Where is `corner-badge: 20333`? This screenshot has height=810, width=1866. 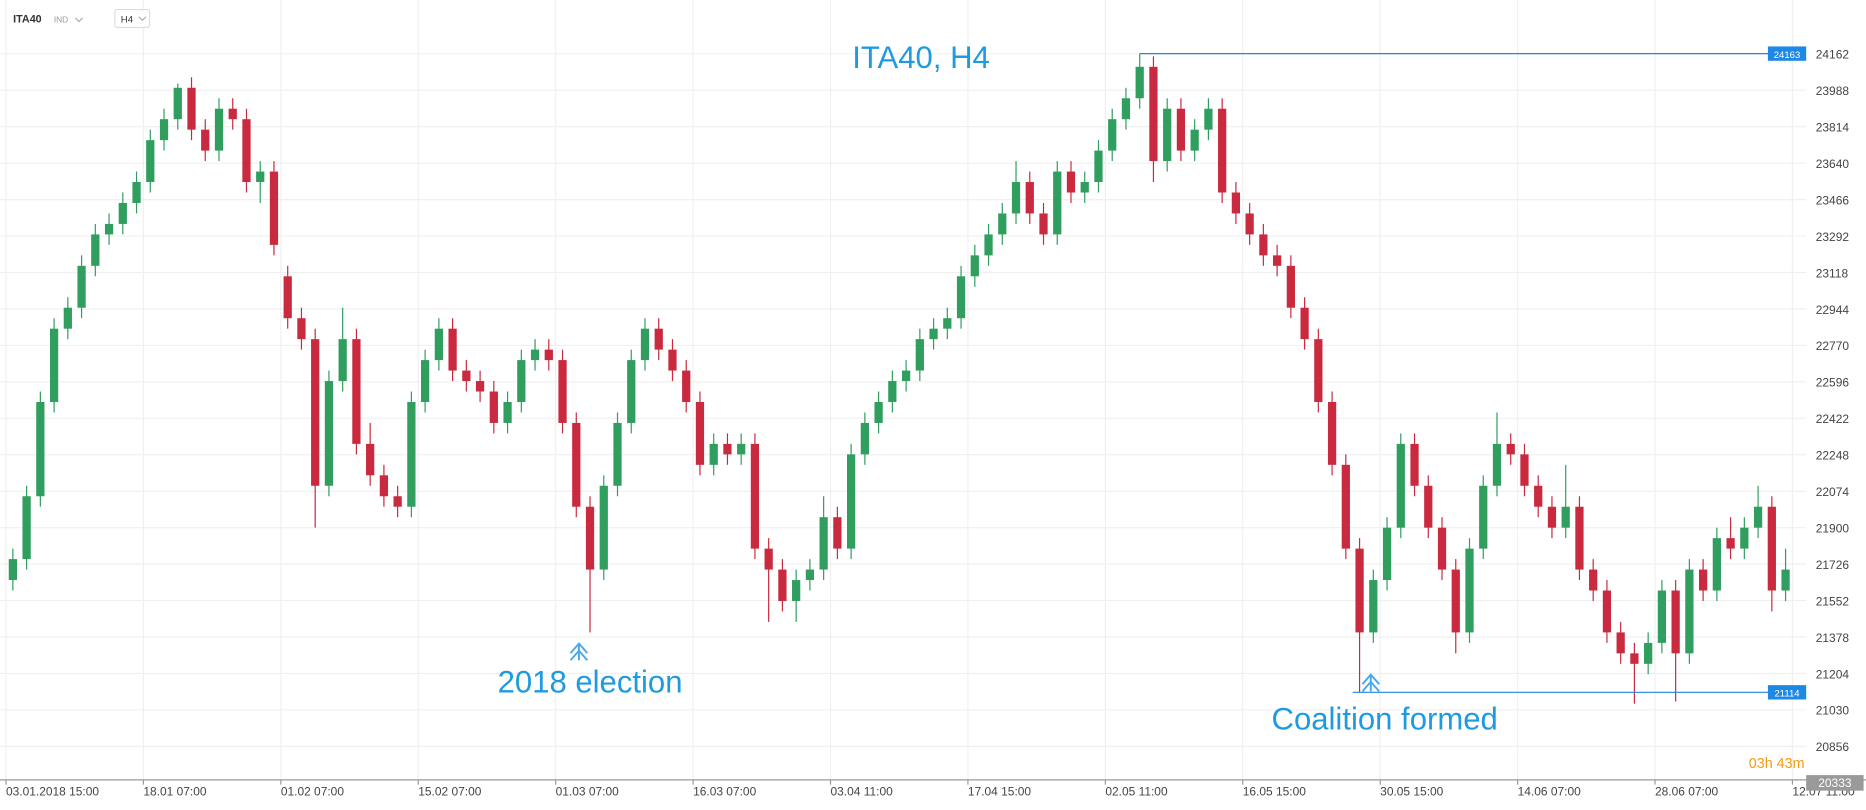
corner-badge: 20333 is located at coordinates (1835, 783).